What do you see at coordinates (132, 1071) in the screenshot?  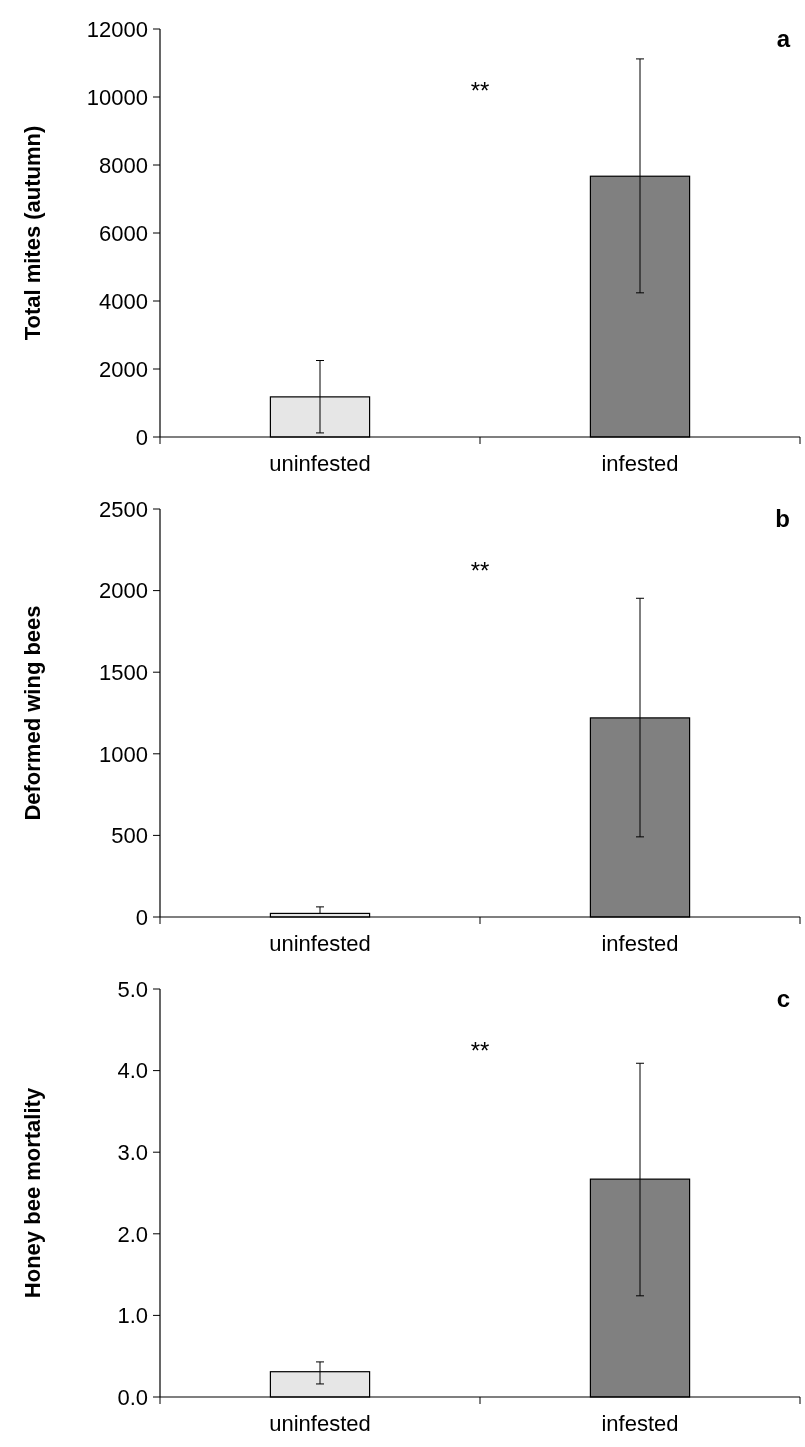 I see `y-tick-label: 4.0` at bounding box center [132, 1071].